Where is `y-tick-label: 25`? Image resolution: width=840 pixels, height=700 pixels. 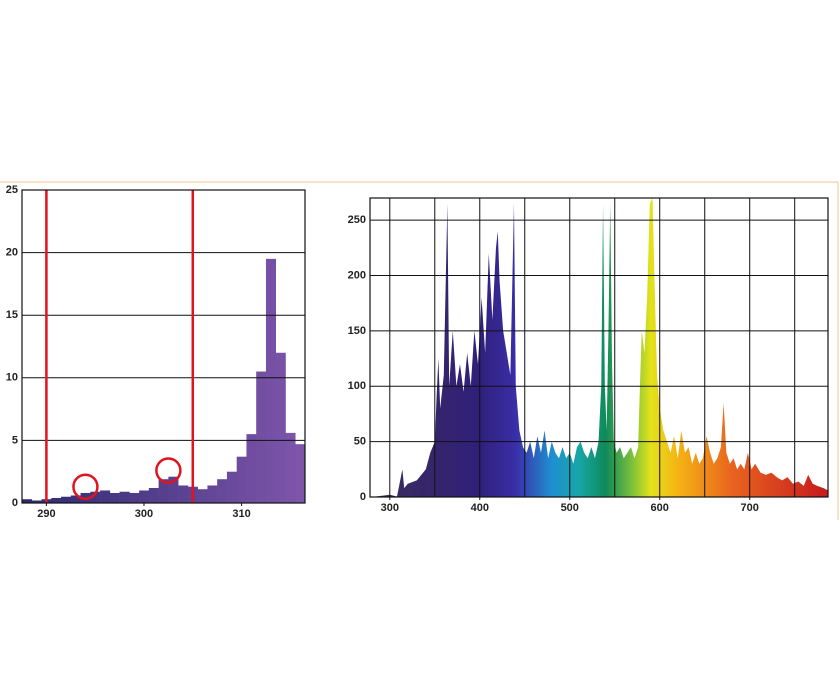 y-tick-label: 25 is located at coordinates (12, 190).